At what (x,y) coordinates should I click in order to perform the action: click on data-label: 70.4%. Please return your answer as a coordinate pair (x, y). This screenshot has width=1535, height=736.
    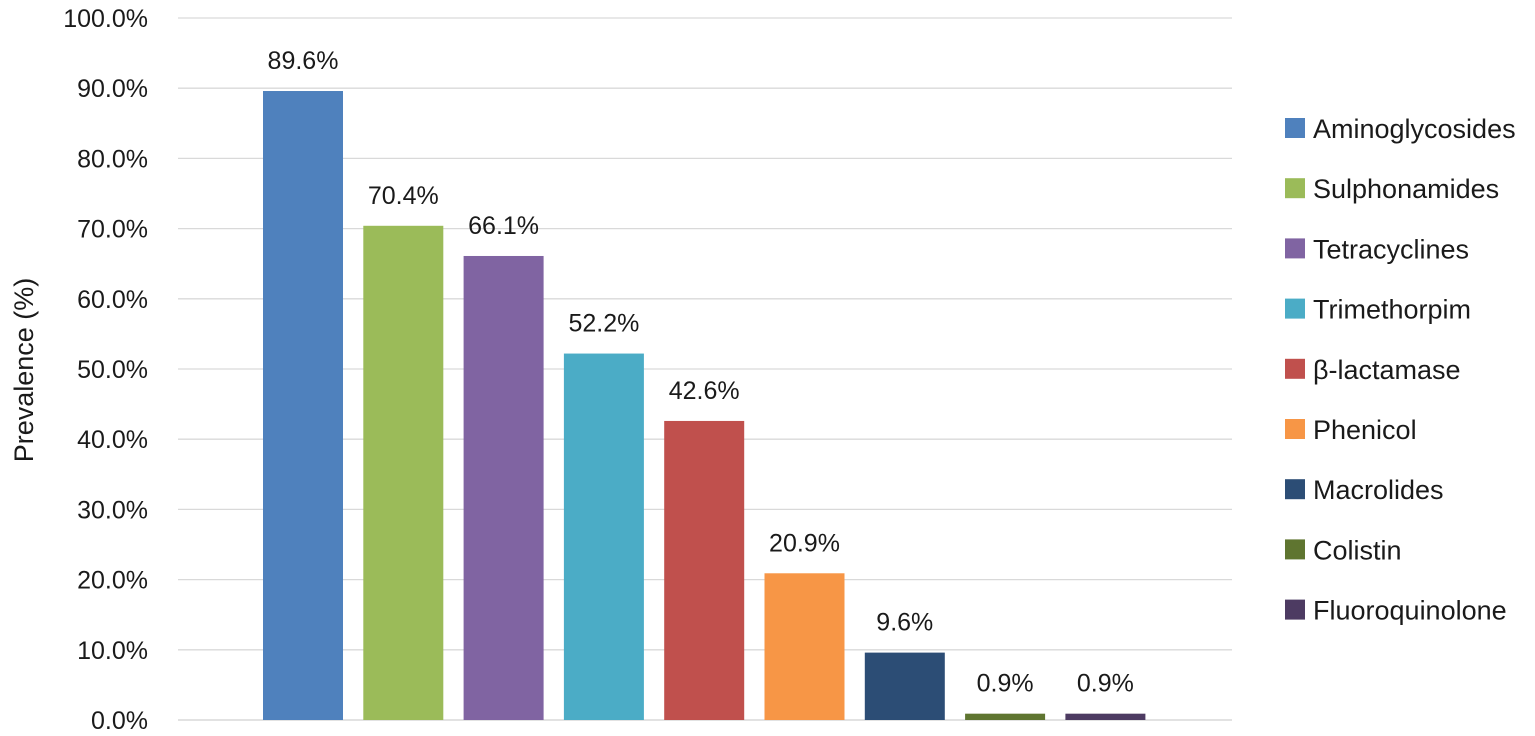
    Looking at the image, I should click on (403, 196).